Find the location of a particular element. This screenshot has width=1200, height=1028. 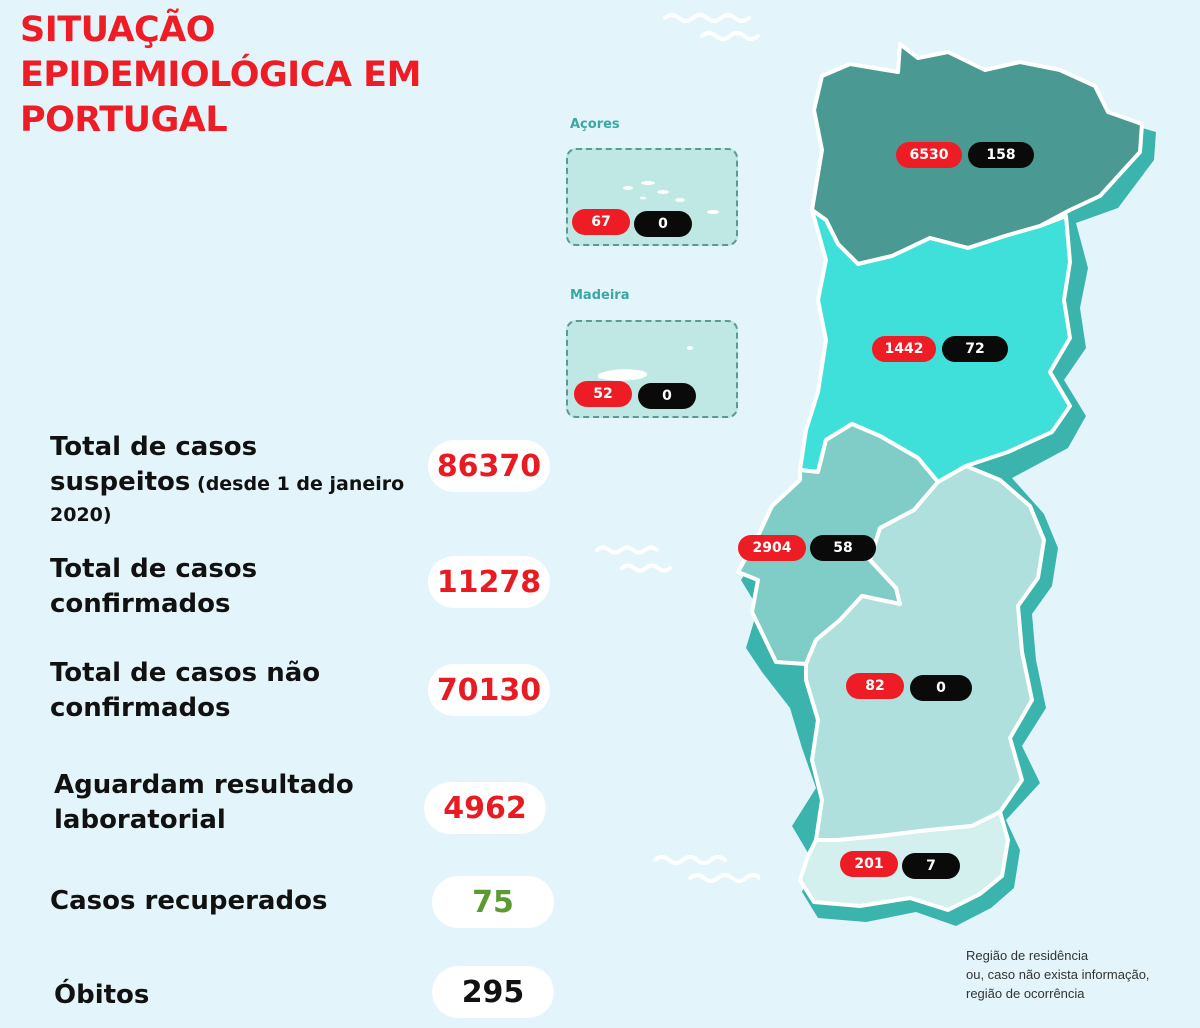

stat-confirmados-line-2: confirmados is located at coordinates (140, 604).